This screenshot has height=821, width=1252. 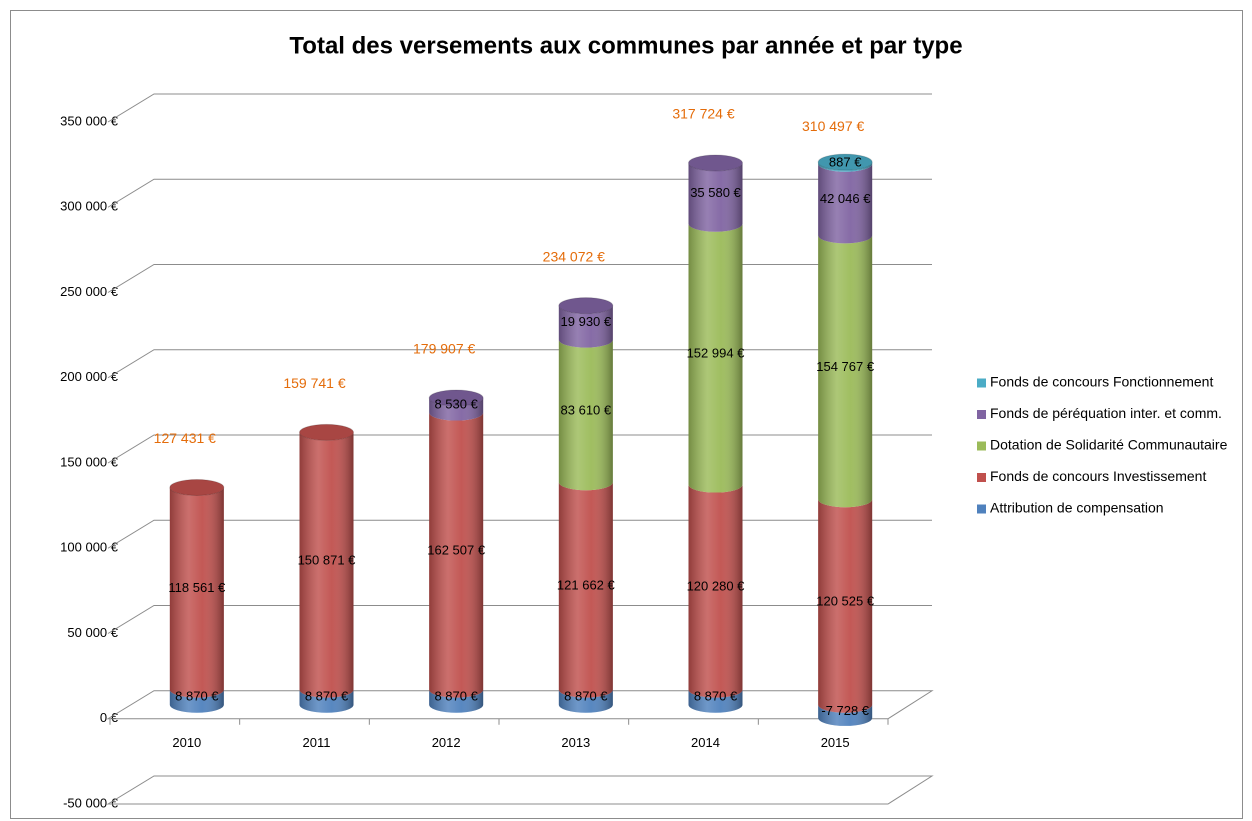 I want to click on data-label: 42 046 €, so click(x=845, y=198).